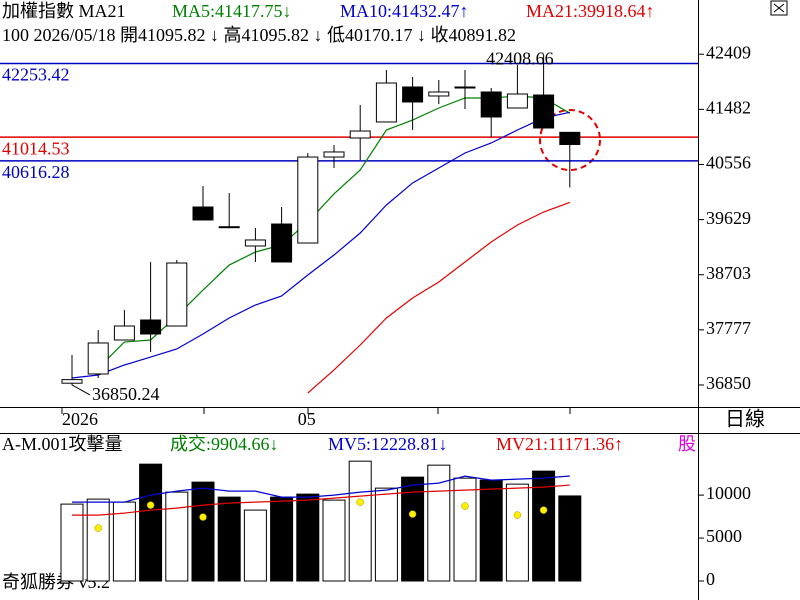  What do you see at coordinates (520, 58) in the screenshot?
I see `high-label: 42408.66` at bounding box center [520, 58].